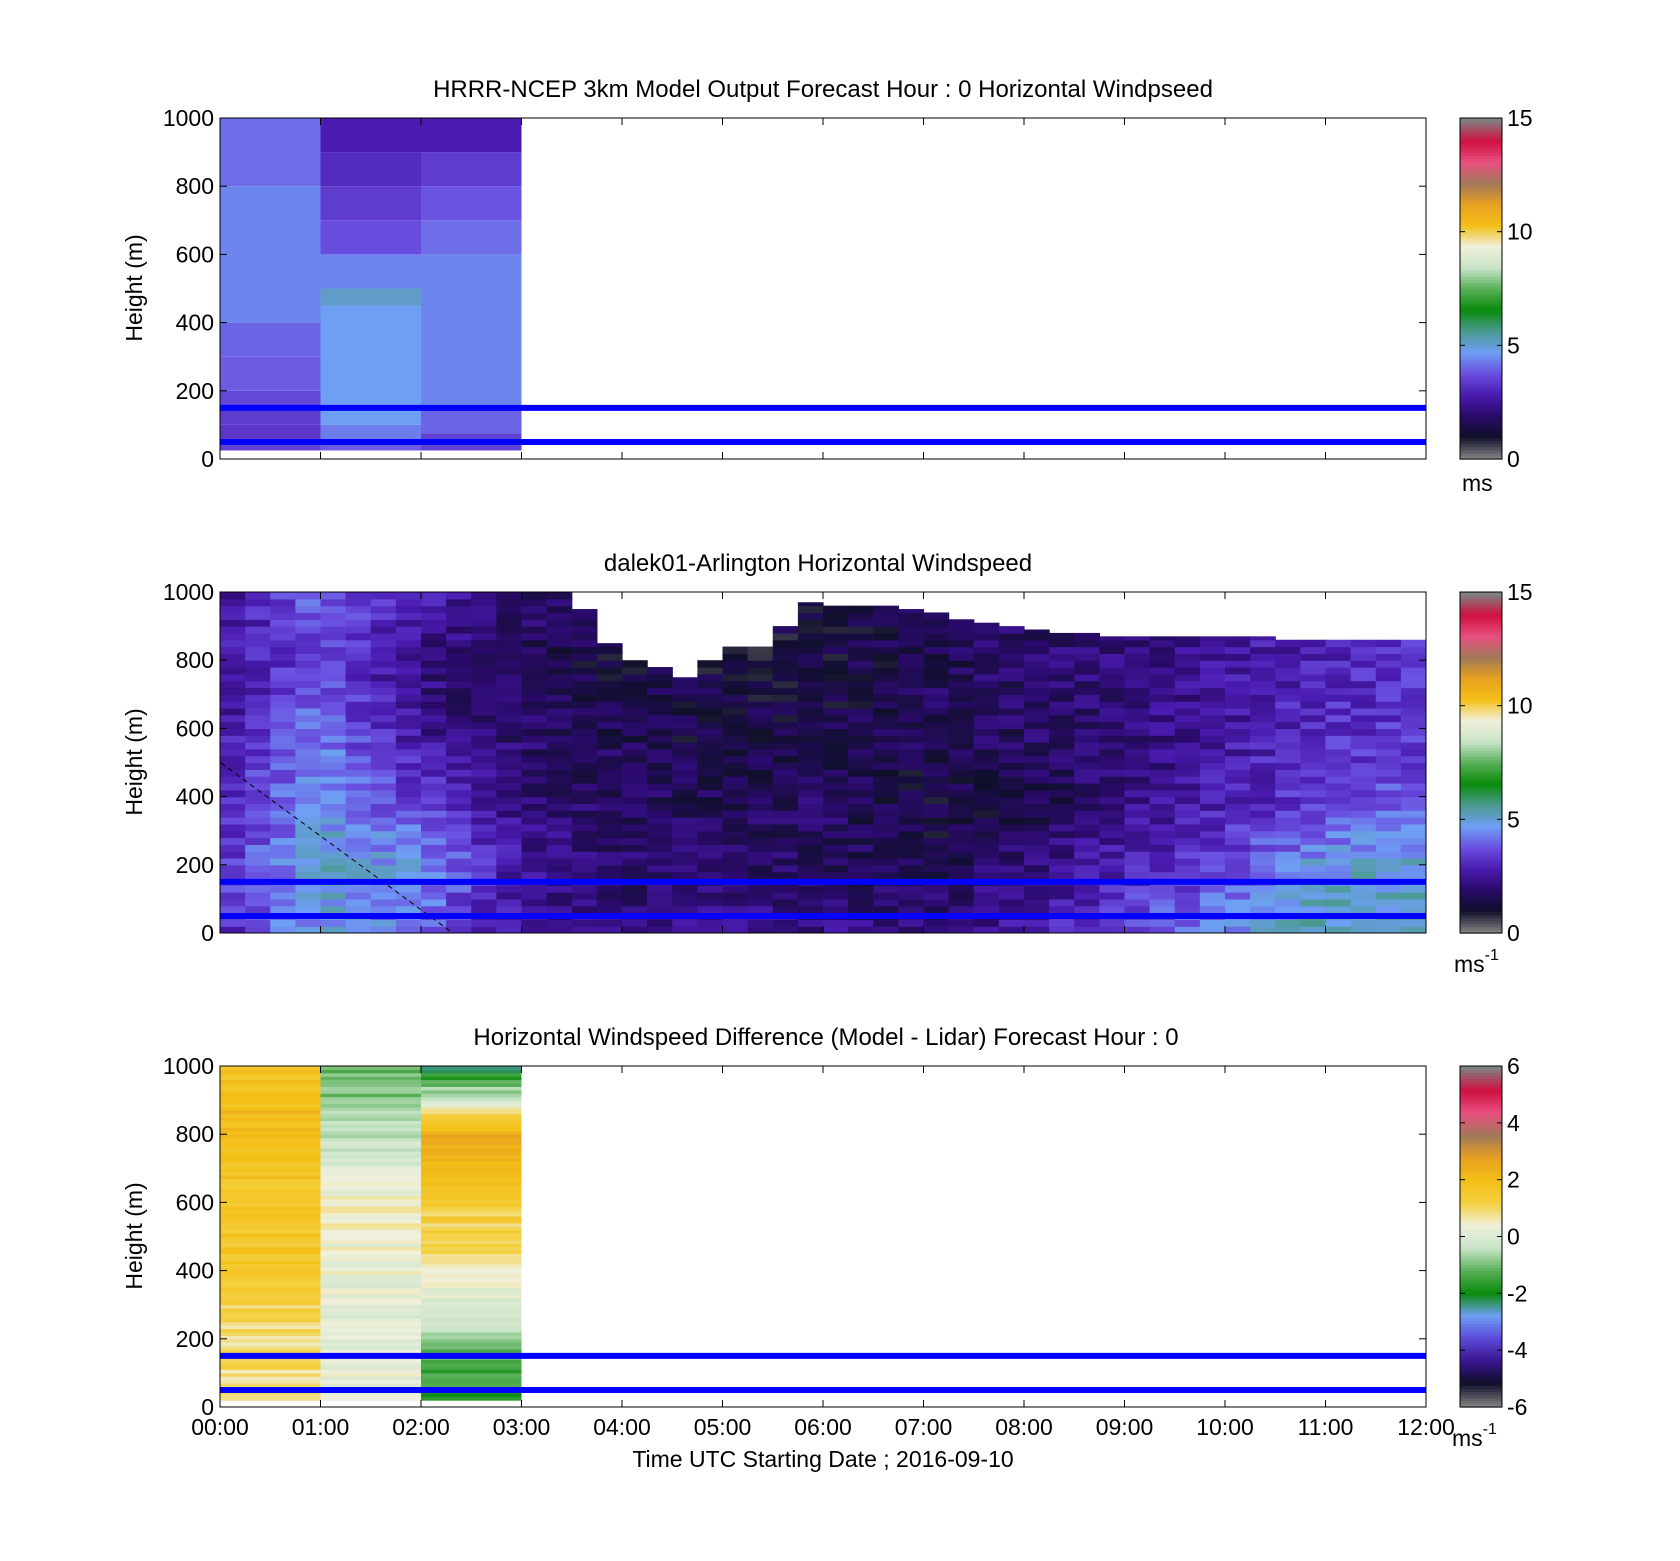 The height and width of the screenshot is (1561, 1680). What do you see at coordinates (1476, 962) in the screenshot?
I see `colorbar-unit: ms-1` at bounding box center [1476, 962].